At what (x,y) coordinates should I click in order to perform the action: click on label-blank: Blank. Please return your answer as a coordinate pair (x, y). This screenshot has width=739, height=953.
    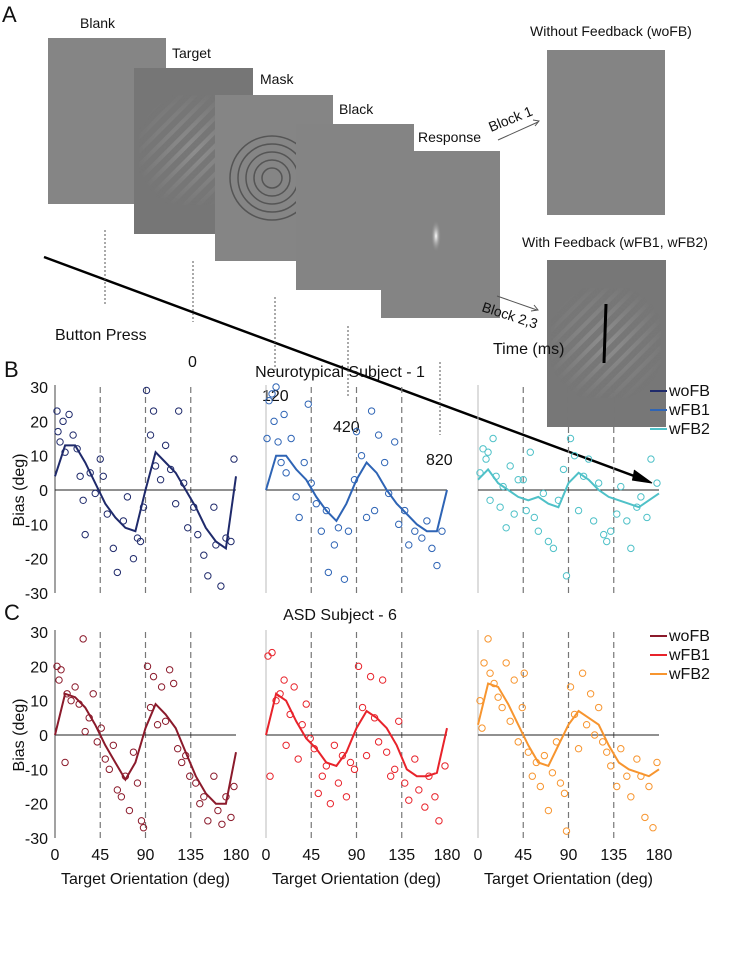
    Looking at the image, I should click on (98, 23).